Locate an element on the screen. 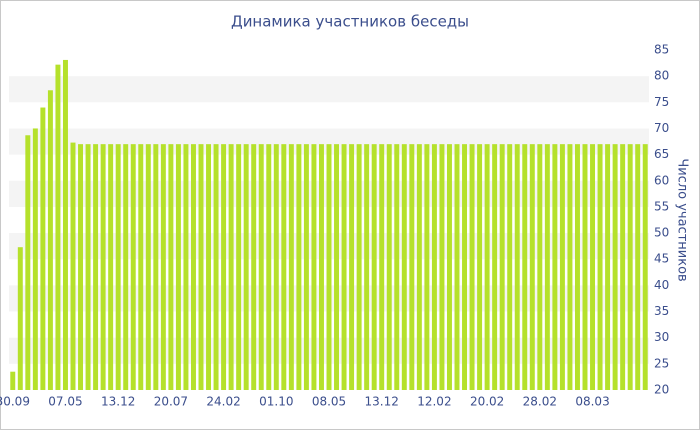 The height and width of the screenshot is (430, 700). y-tick-label: 50 is located at coordinates (661, 233).